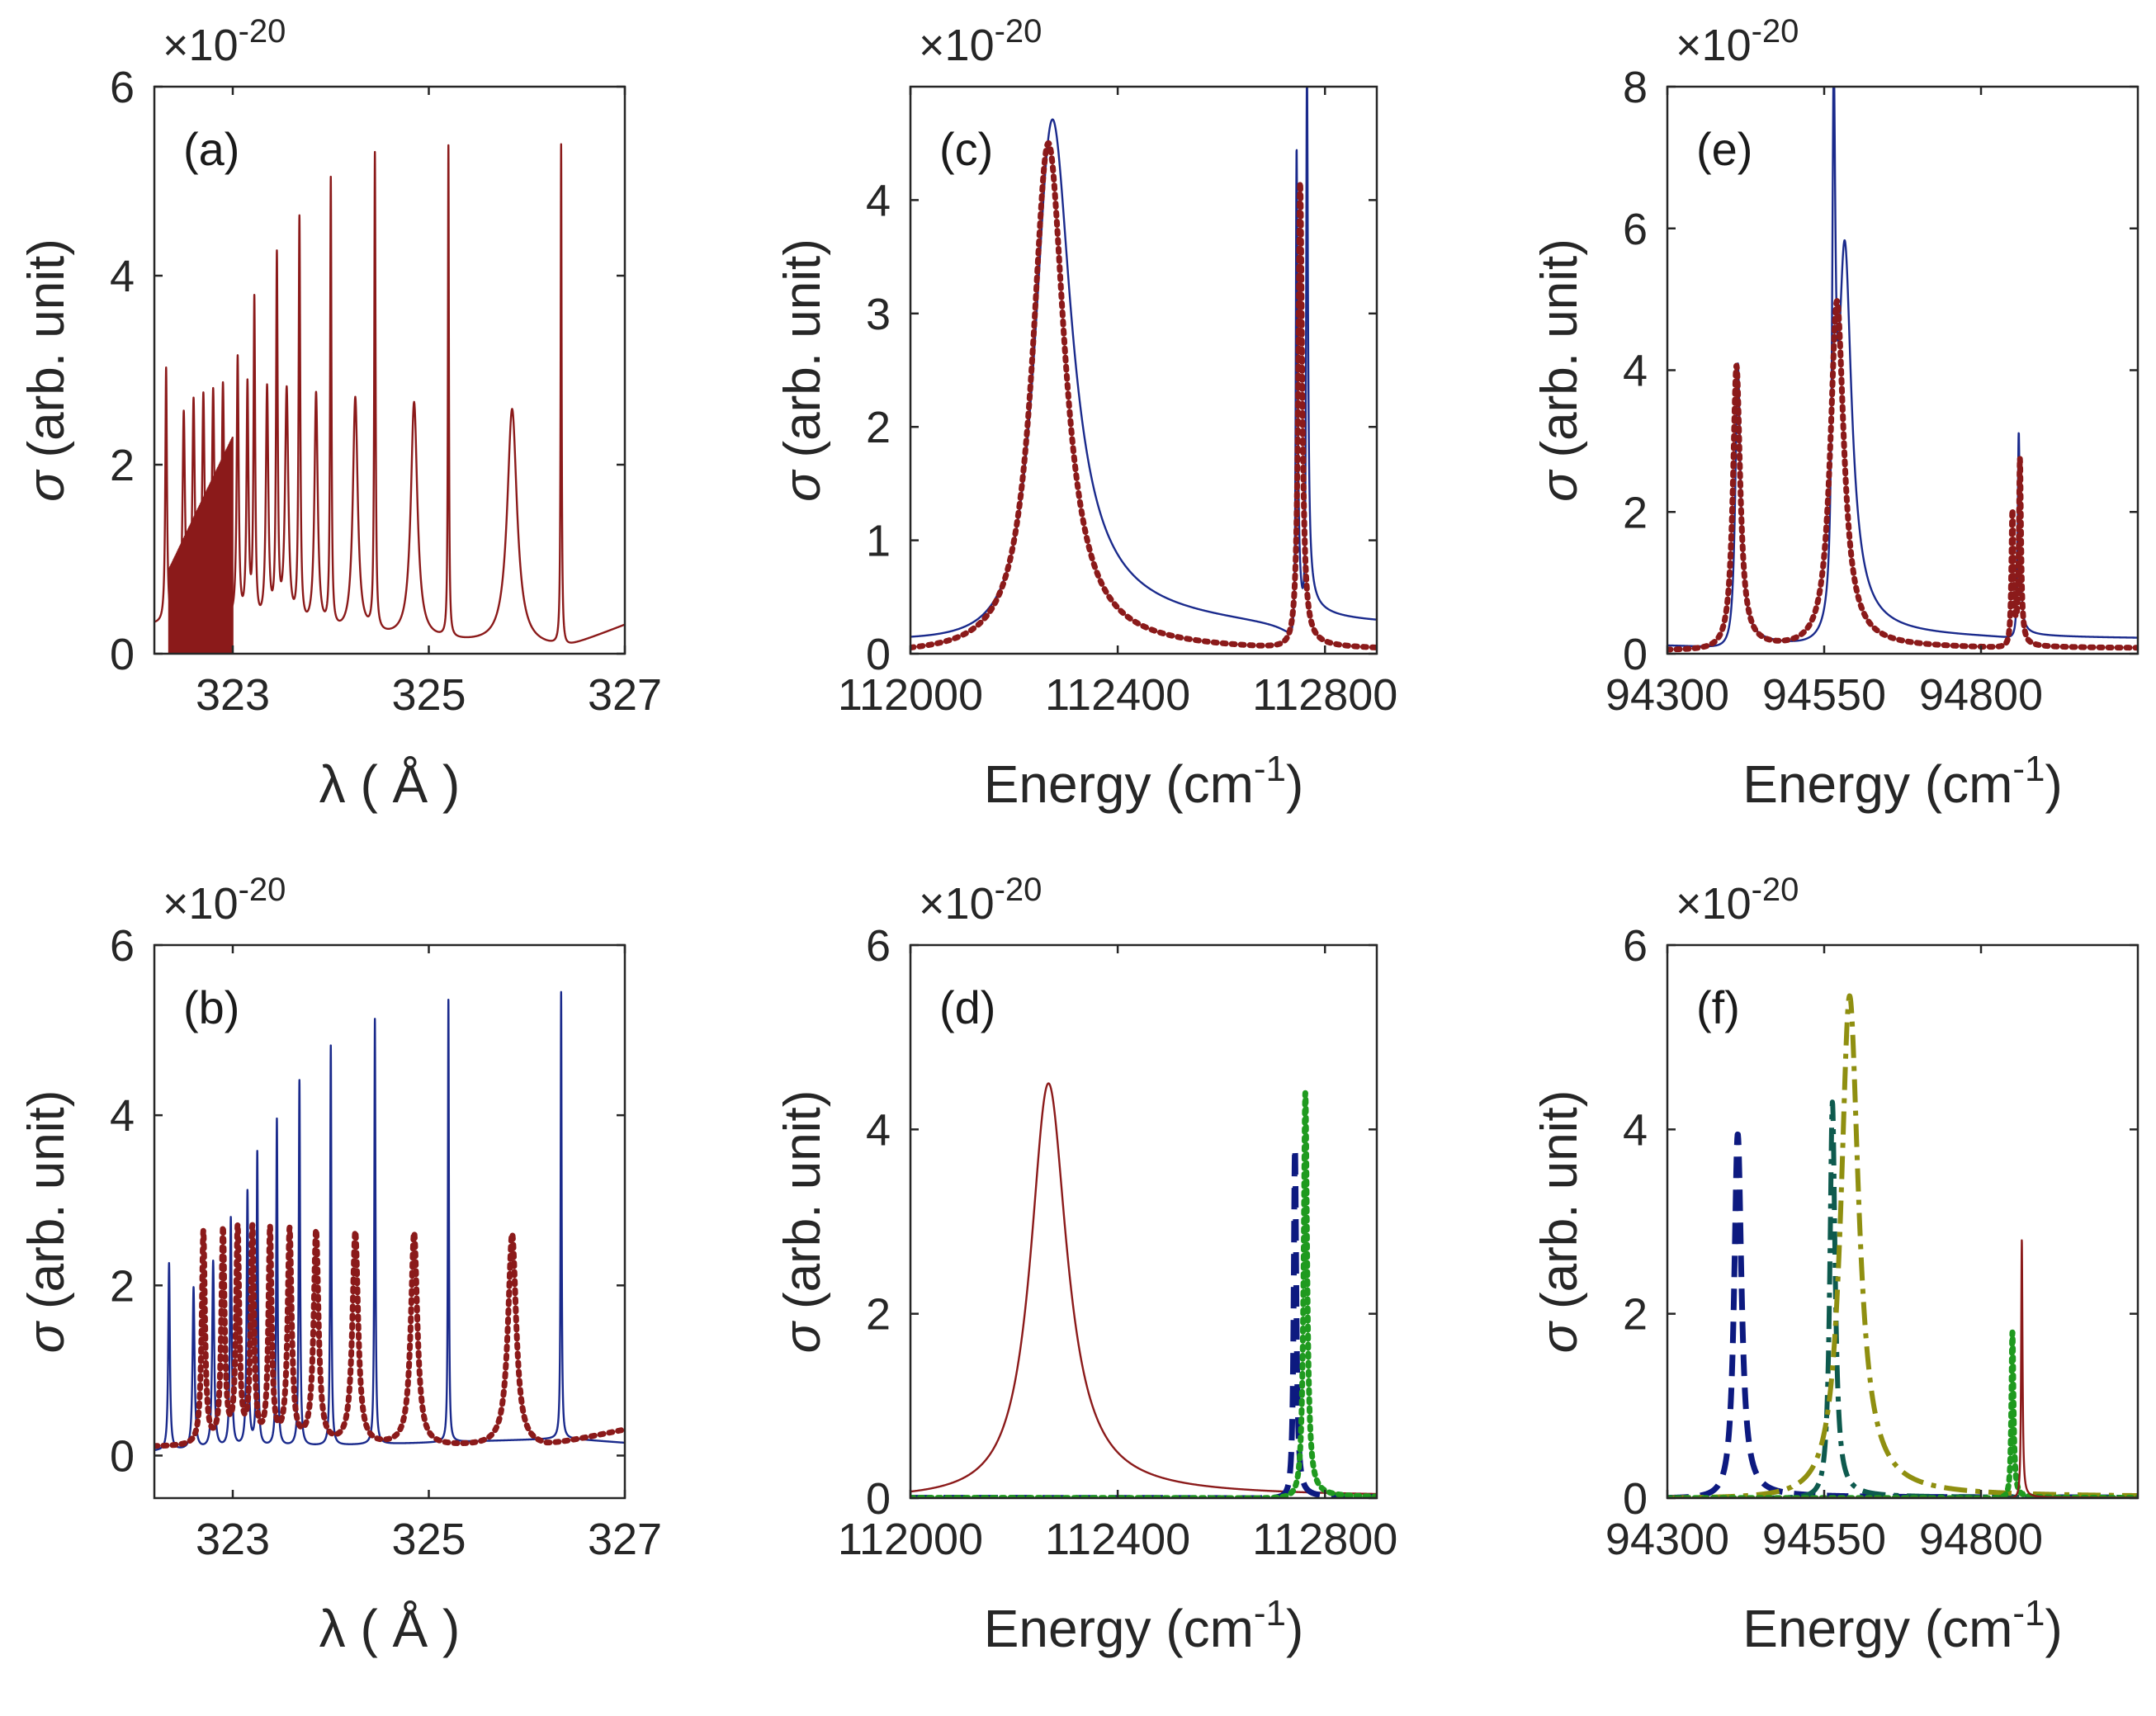 This screenshot has height=1716, width=2156. I want to click on x-tick-label-a-2: 327, so click(625, 695).